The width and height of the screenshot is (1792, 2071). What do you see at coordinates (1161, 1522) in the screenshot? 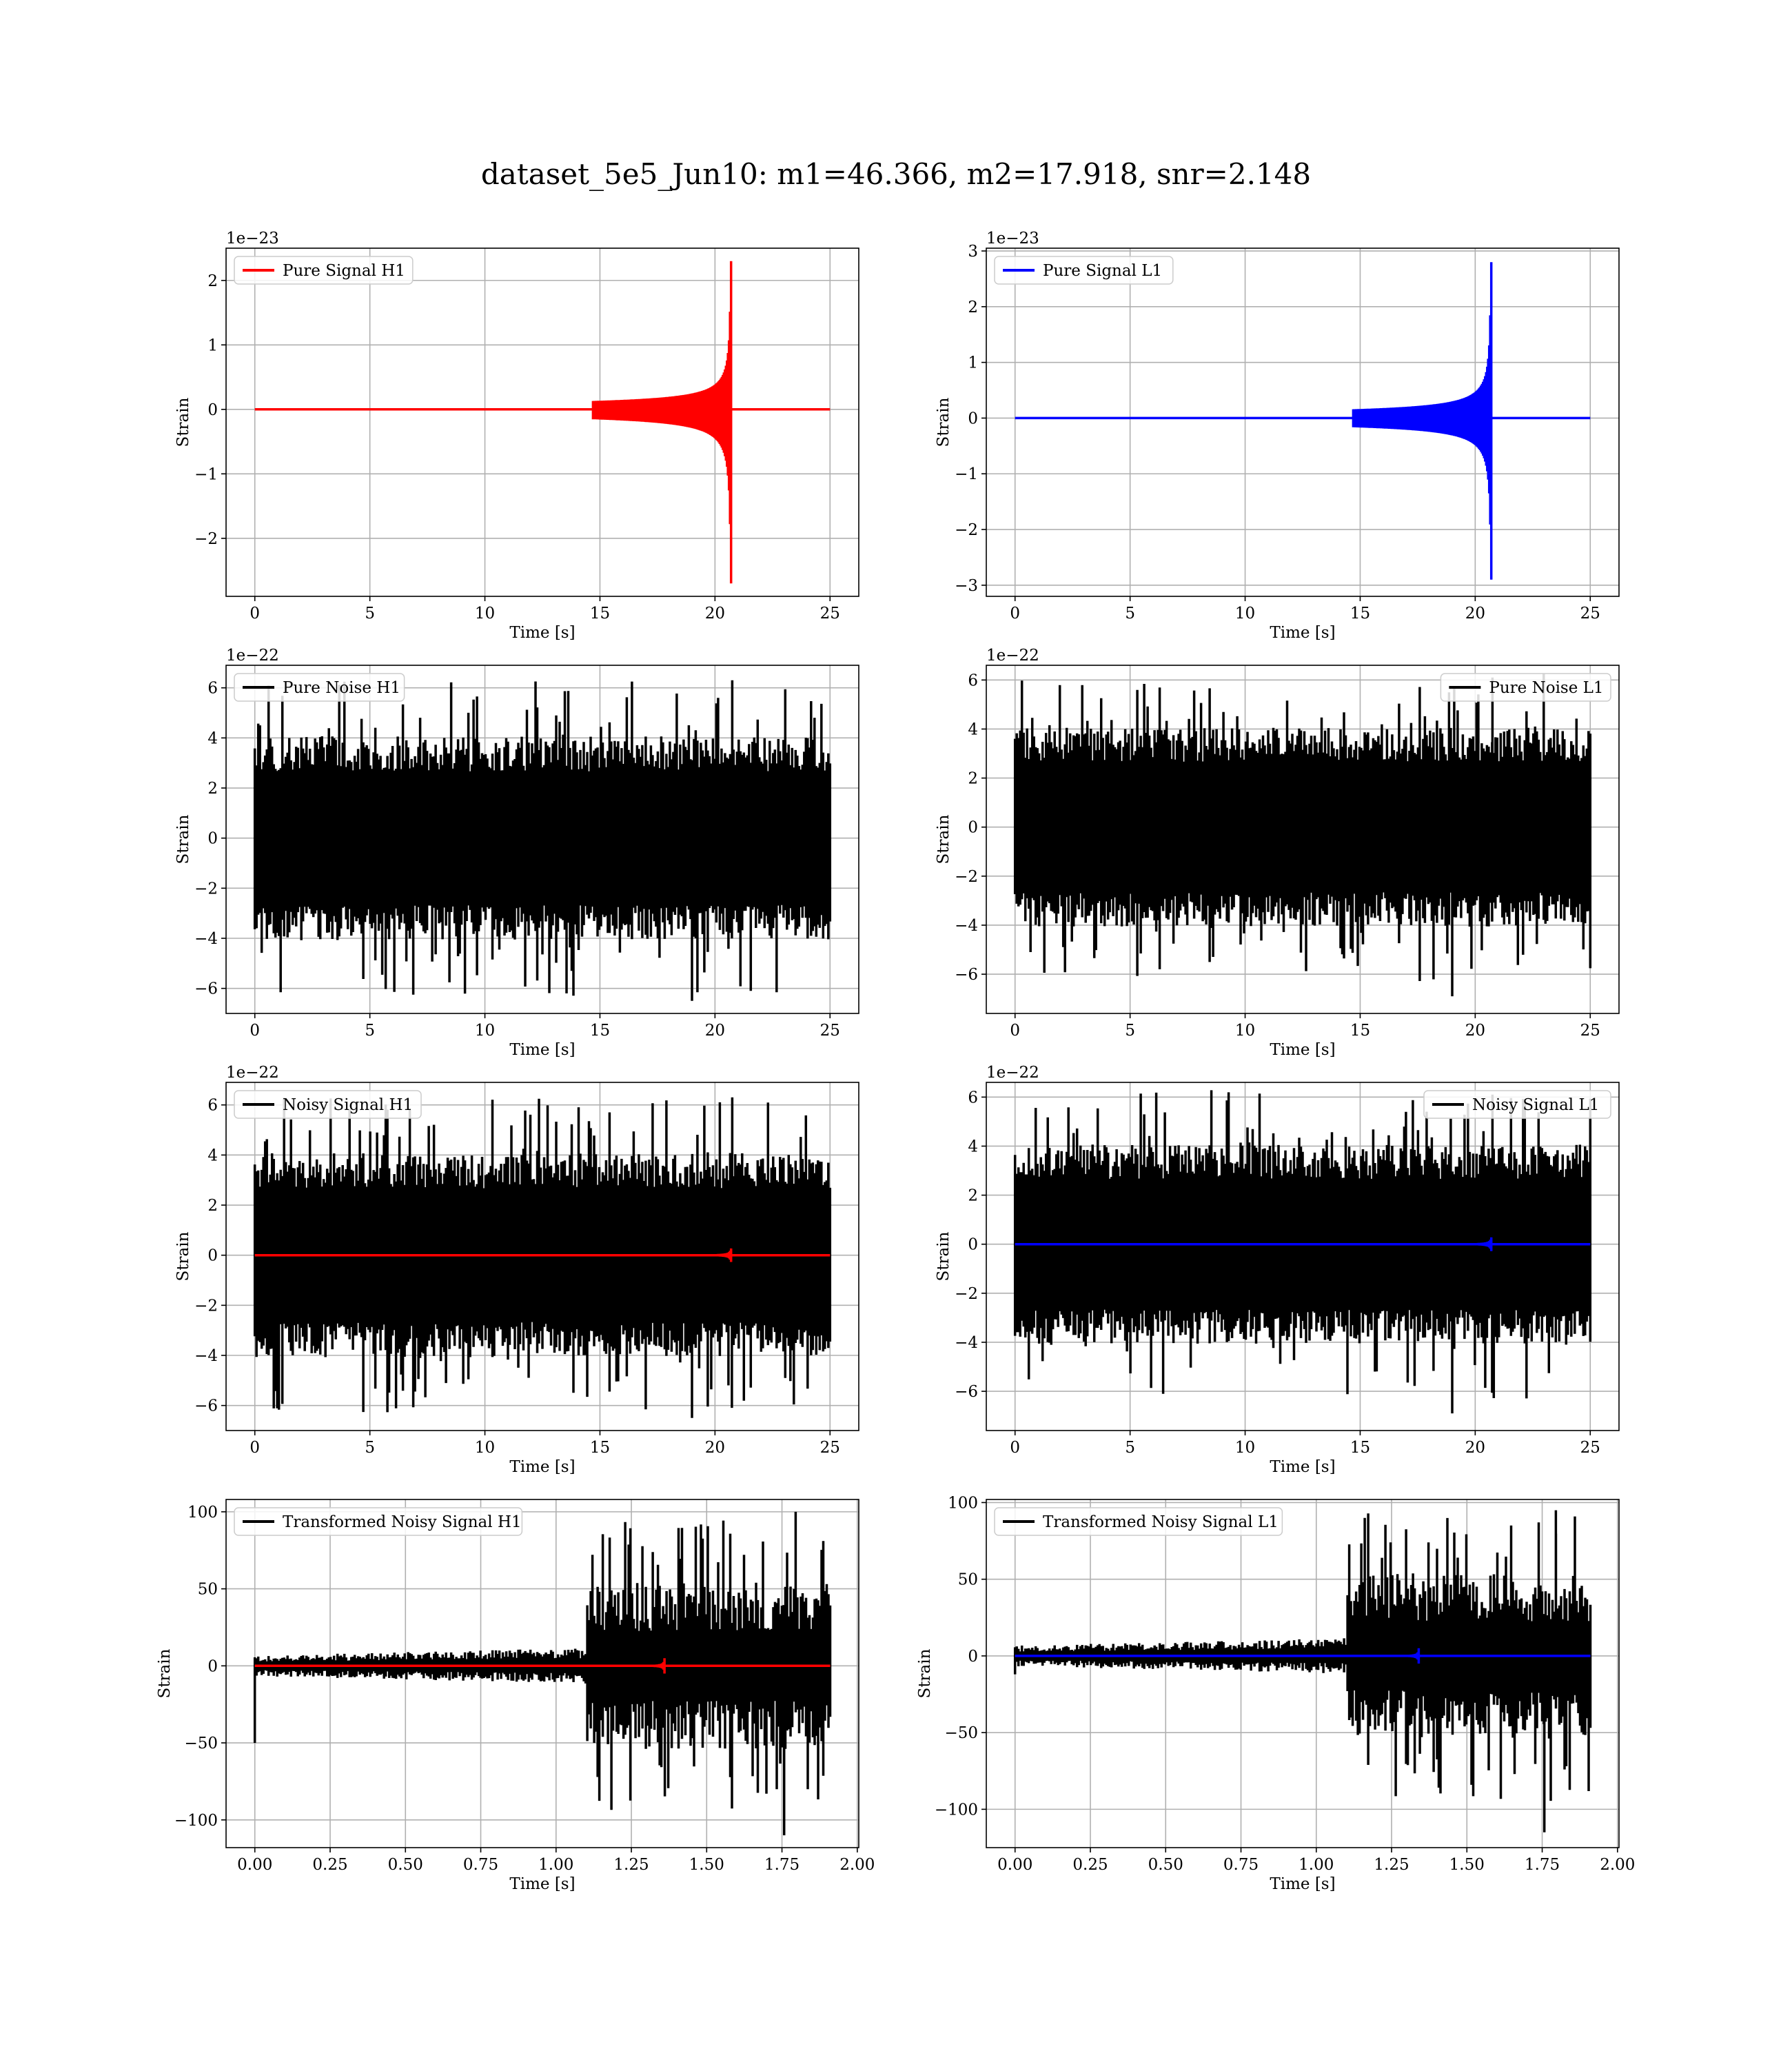
I see `legend-label: Transformed Noisy Signal L1` at bounding box center [1161, 1522].